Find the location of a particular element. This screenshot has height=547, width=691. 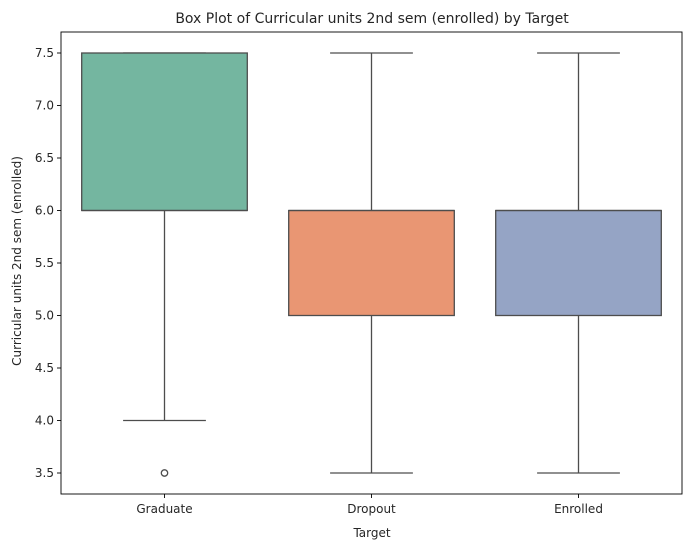

box-graduate is located at coordinates (164, 132).